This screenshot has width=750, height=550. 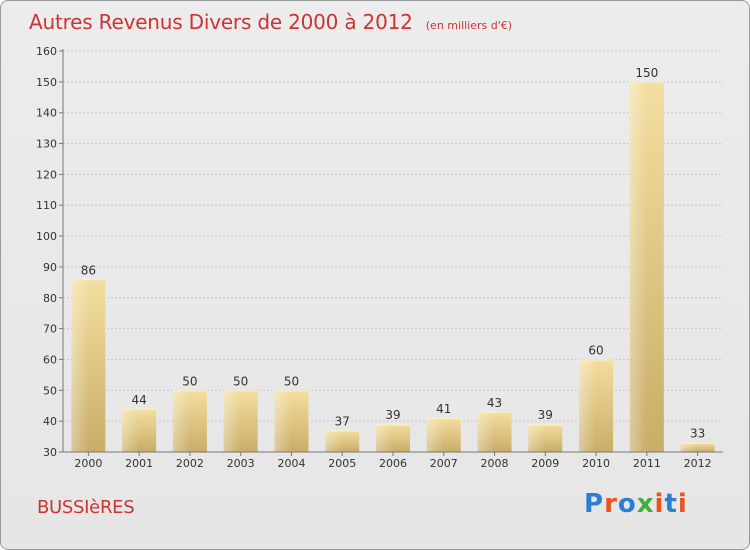 What do you see at coordinates (495, 463) in the screenshot?
I see `x-tick-label: 2008` at bounding box center [495, 463].